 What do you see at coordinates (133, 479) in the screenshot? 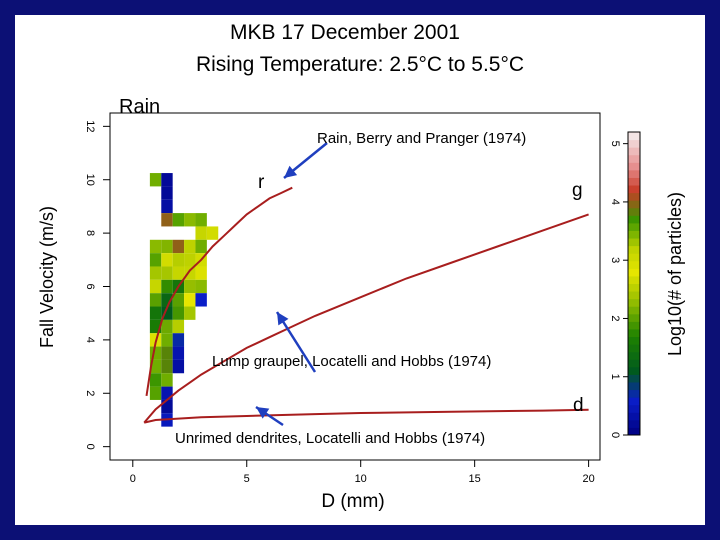
I see `x-tick-label: 0` at bounding box center [133, 479].